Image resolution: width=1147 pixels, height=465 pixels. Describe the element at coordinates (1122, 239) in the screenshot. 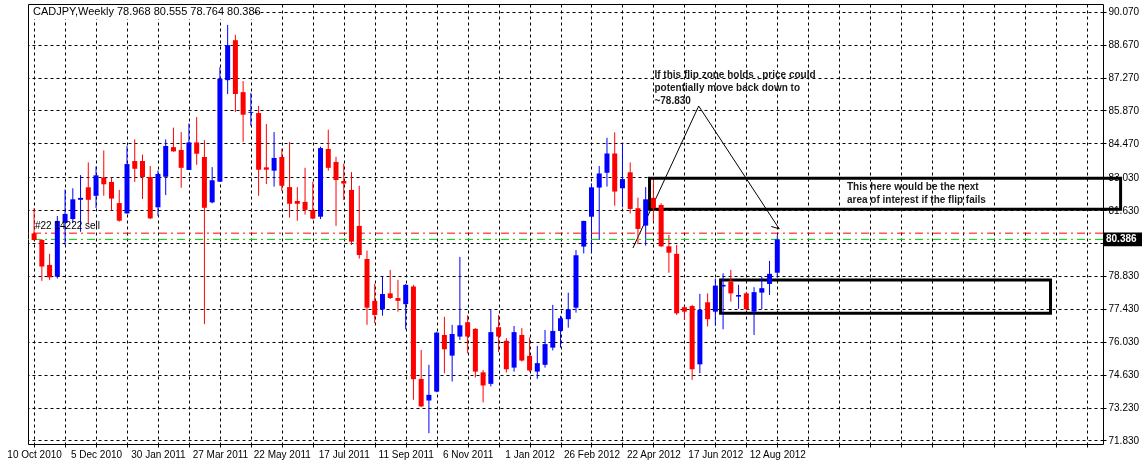

I see `ref-line-label: 80.386` at that location.